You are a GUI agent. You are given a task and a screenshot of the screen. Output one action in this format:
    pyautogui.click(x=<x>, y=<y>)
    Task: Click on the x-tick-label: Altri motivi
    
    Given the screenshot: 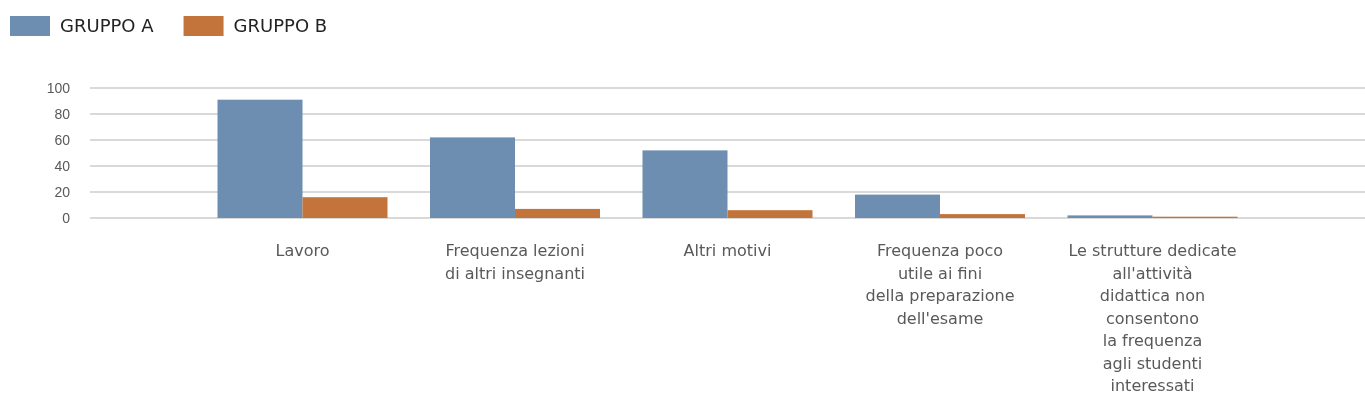 What is the action you would take?
    pyautogui.click(x=727, y=250)
    